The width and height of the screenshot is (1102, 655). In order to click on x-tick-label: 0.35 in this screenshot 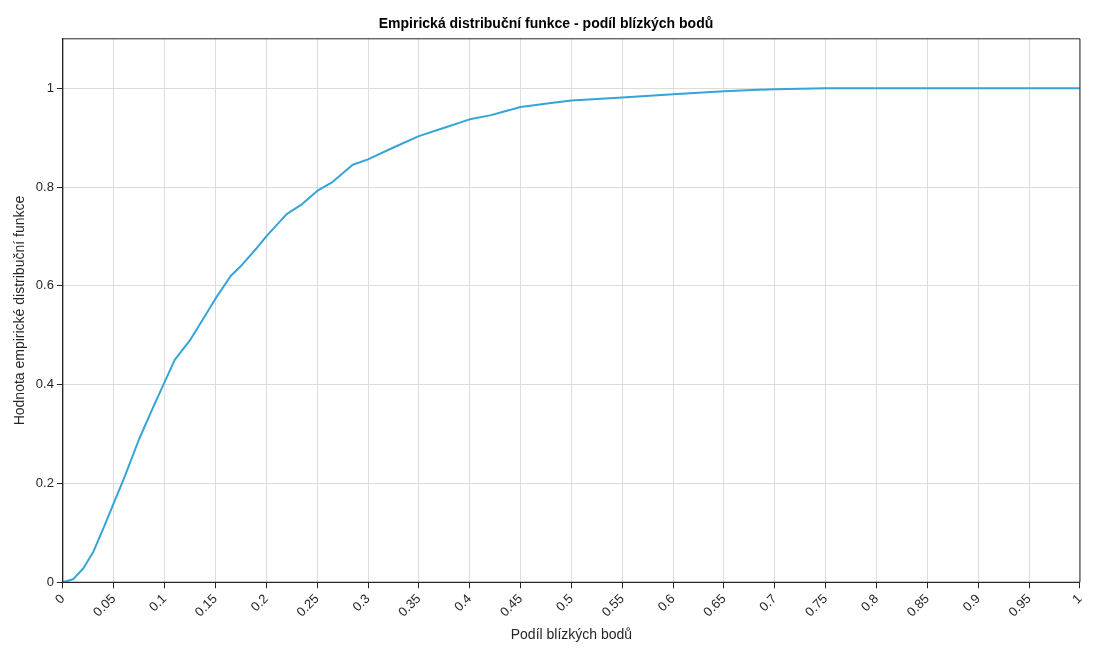, I will do `click(409, 605)`.